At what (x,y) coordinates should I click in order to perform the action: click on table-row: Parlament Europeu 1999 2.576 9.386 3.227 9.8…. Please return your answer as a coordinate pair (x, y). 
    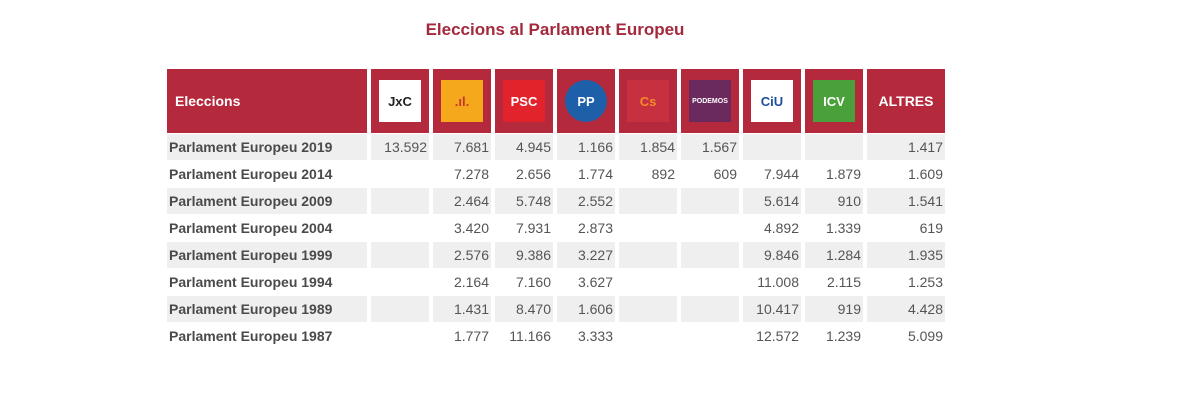
    Looking at the image, I should click on (556, 255).